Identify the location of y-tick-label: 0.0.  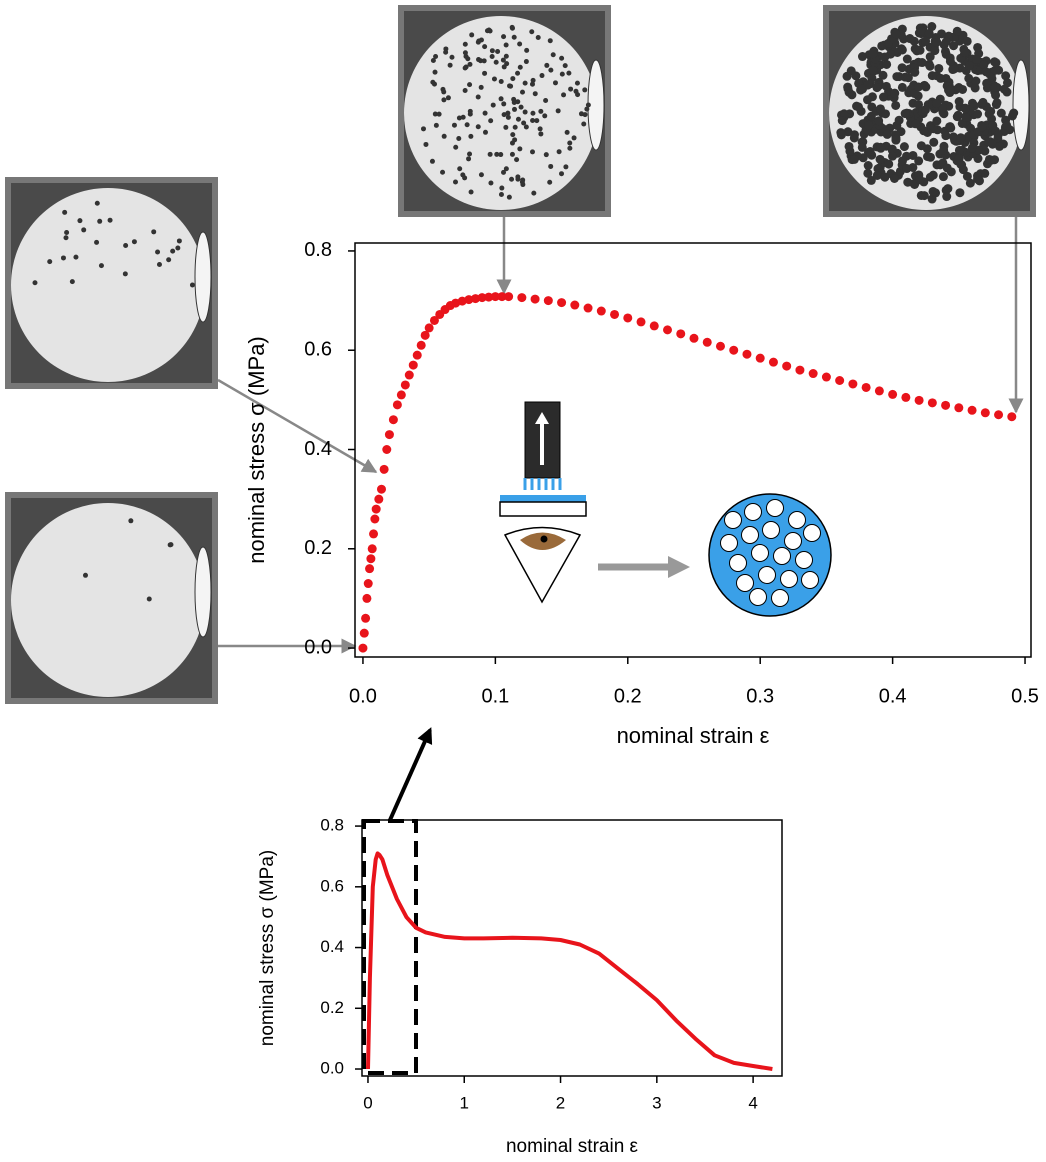
(318, 647).